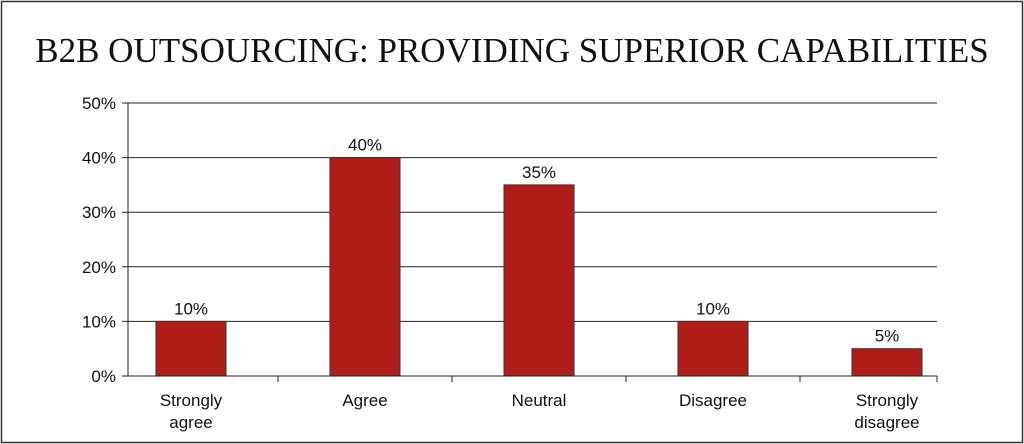 The image size is (1024, 444). Describe the element at coordinates (99, 267) in the screenshot. I see `y-tick-label: 20%` at that location.